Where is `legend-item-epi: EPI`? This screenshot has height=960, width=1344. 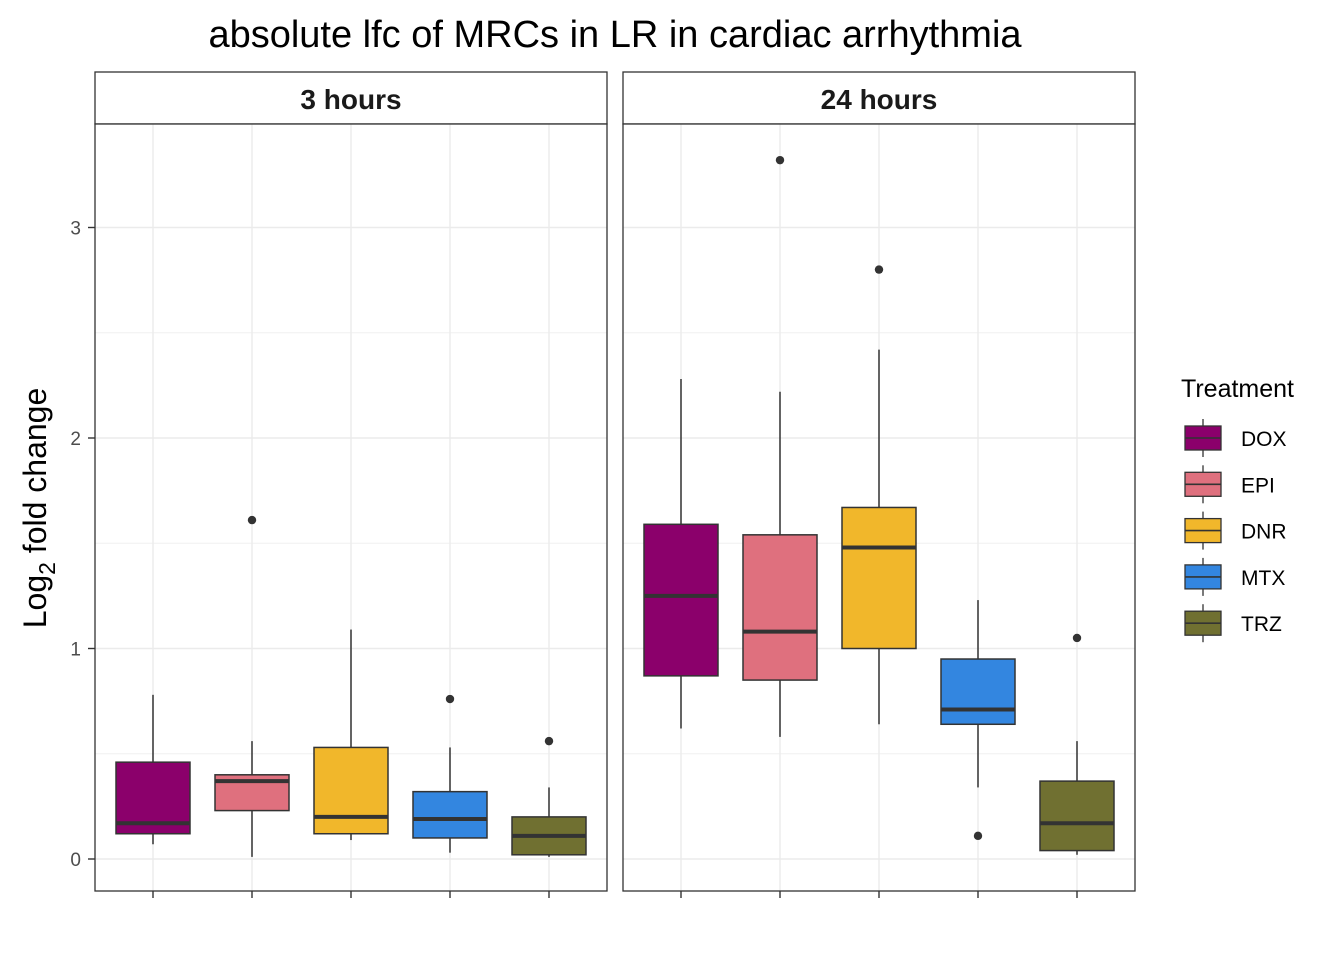
legend-item-epi: EPI is located at coordinates (1229, 484).